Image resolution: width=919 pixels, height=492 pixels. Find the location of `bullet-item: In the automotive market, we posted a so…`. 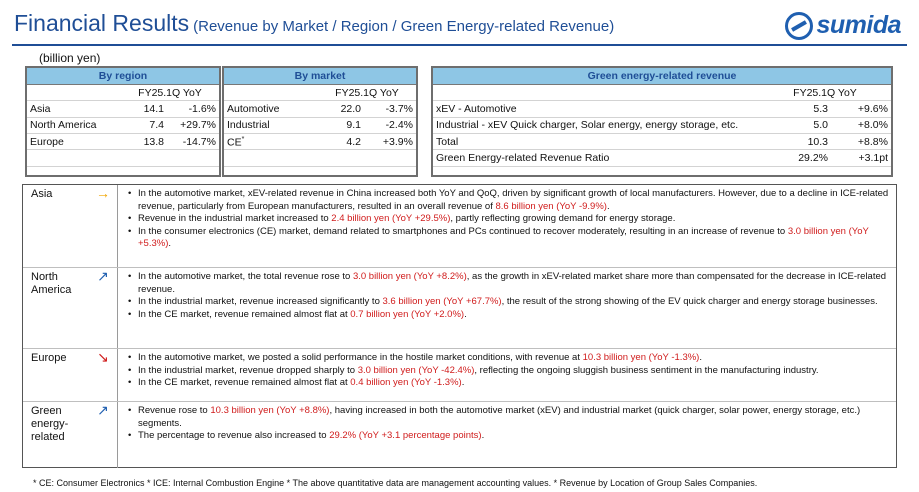

bullet-item: In the automotive market, we posted a so… is located at coordinates (509, 358).